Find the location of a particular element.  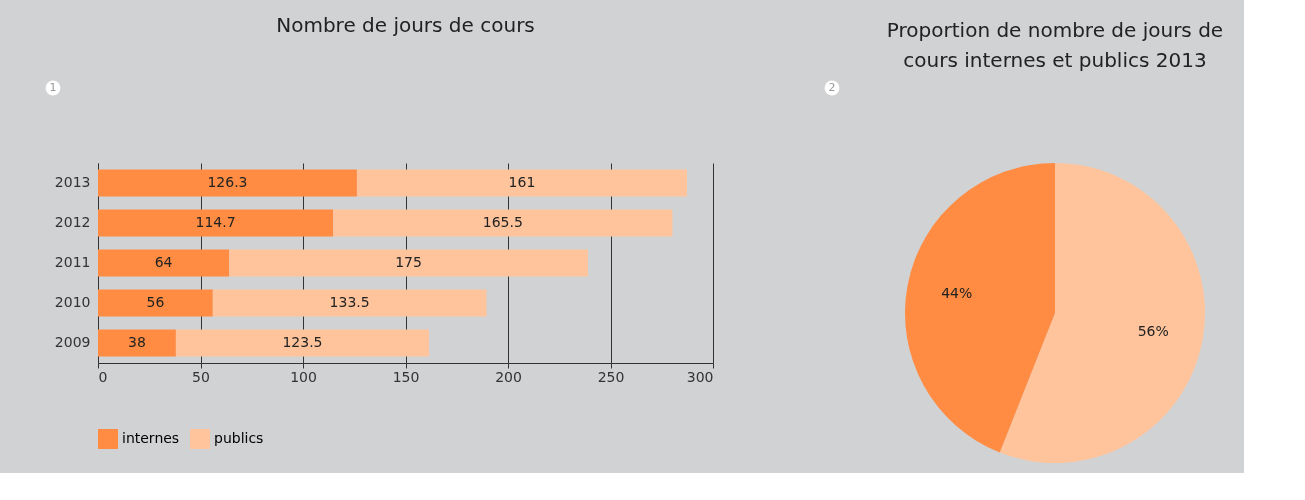

x-tick-label: 150 is located at coordinates (406, 376).